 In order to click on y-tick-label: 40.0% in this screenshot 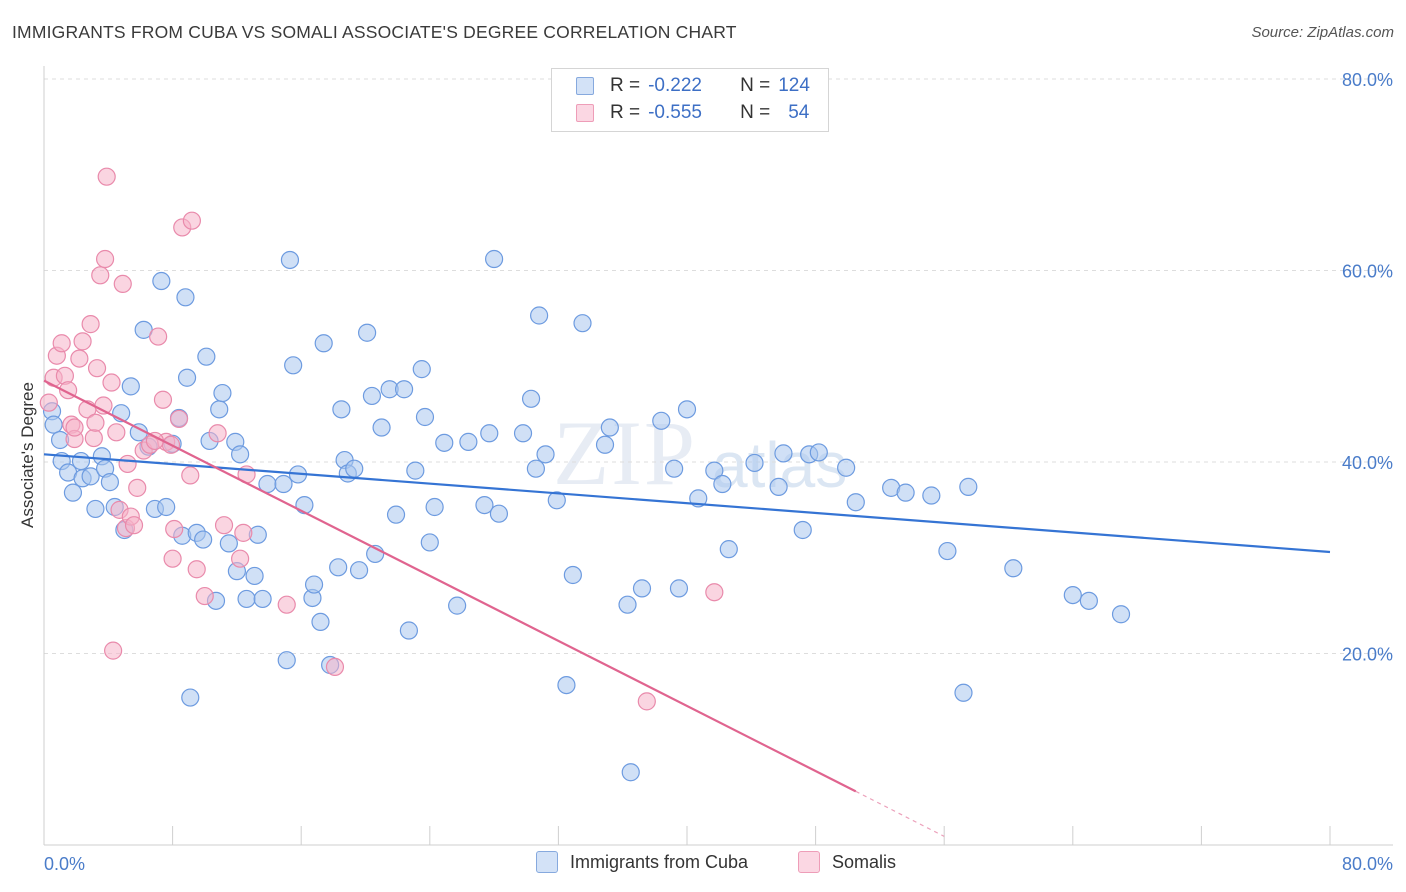, I will do `click(1367, 463)`.